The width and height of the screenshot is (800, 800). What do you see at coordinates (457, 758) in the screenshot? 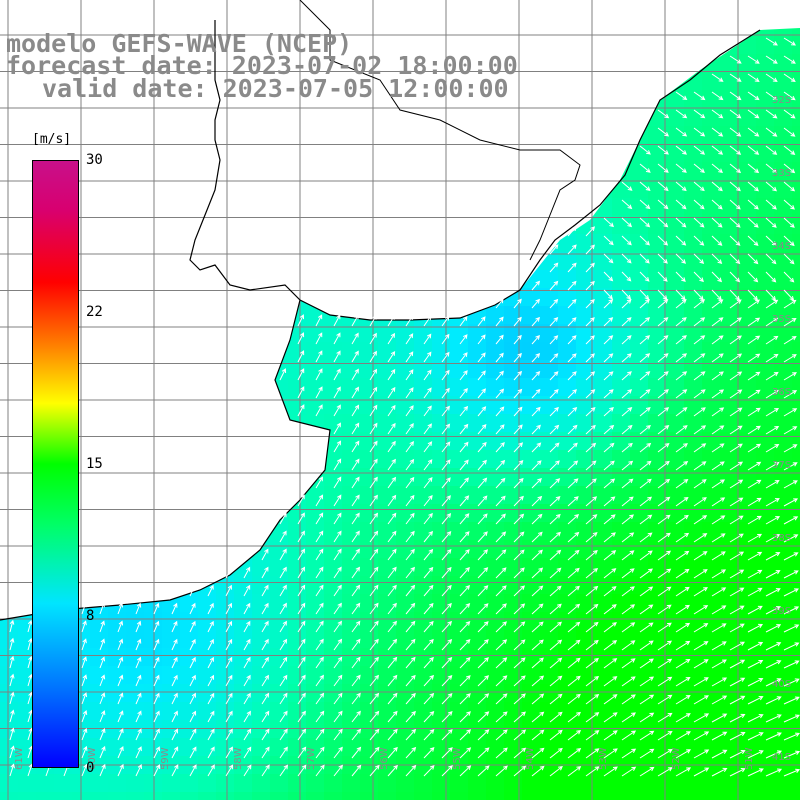
I see `longitude-label: 55W` at bounding box center [457, 758].